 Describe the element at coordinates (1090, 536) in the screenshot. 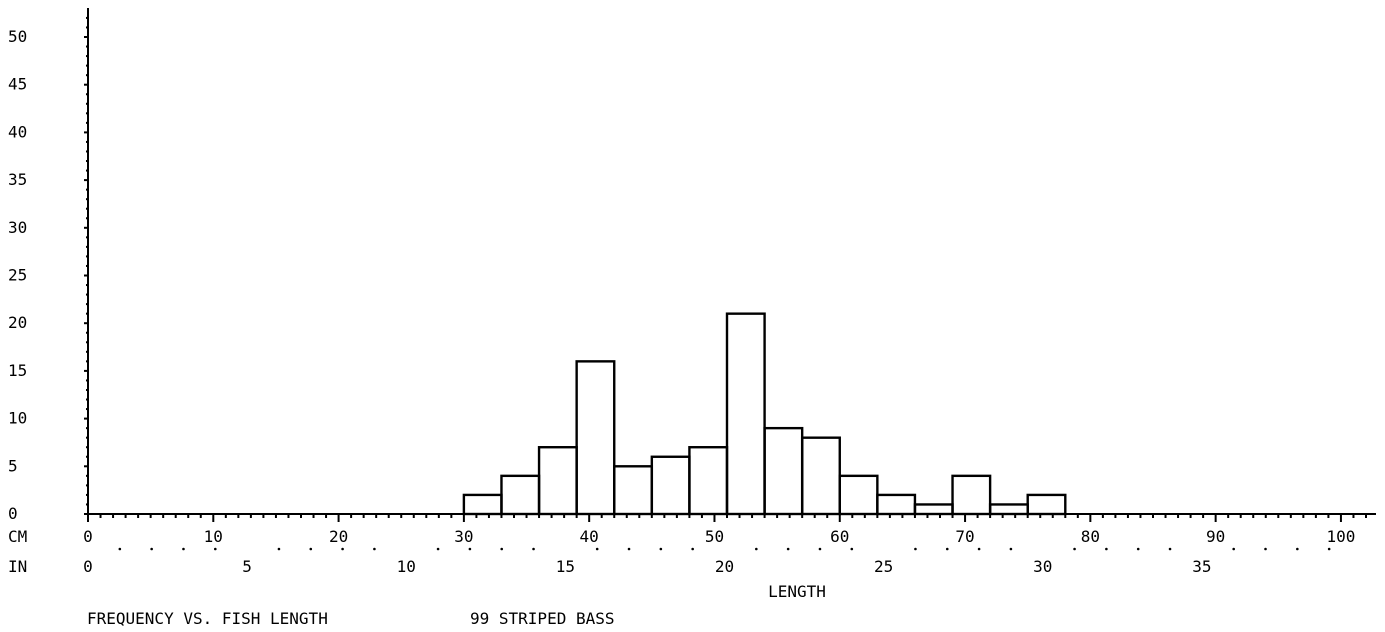

I see `x-cm-tick-label: 80` at that location.